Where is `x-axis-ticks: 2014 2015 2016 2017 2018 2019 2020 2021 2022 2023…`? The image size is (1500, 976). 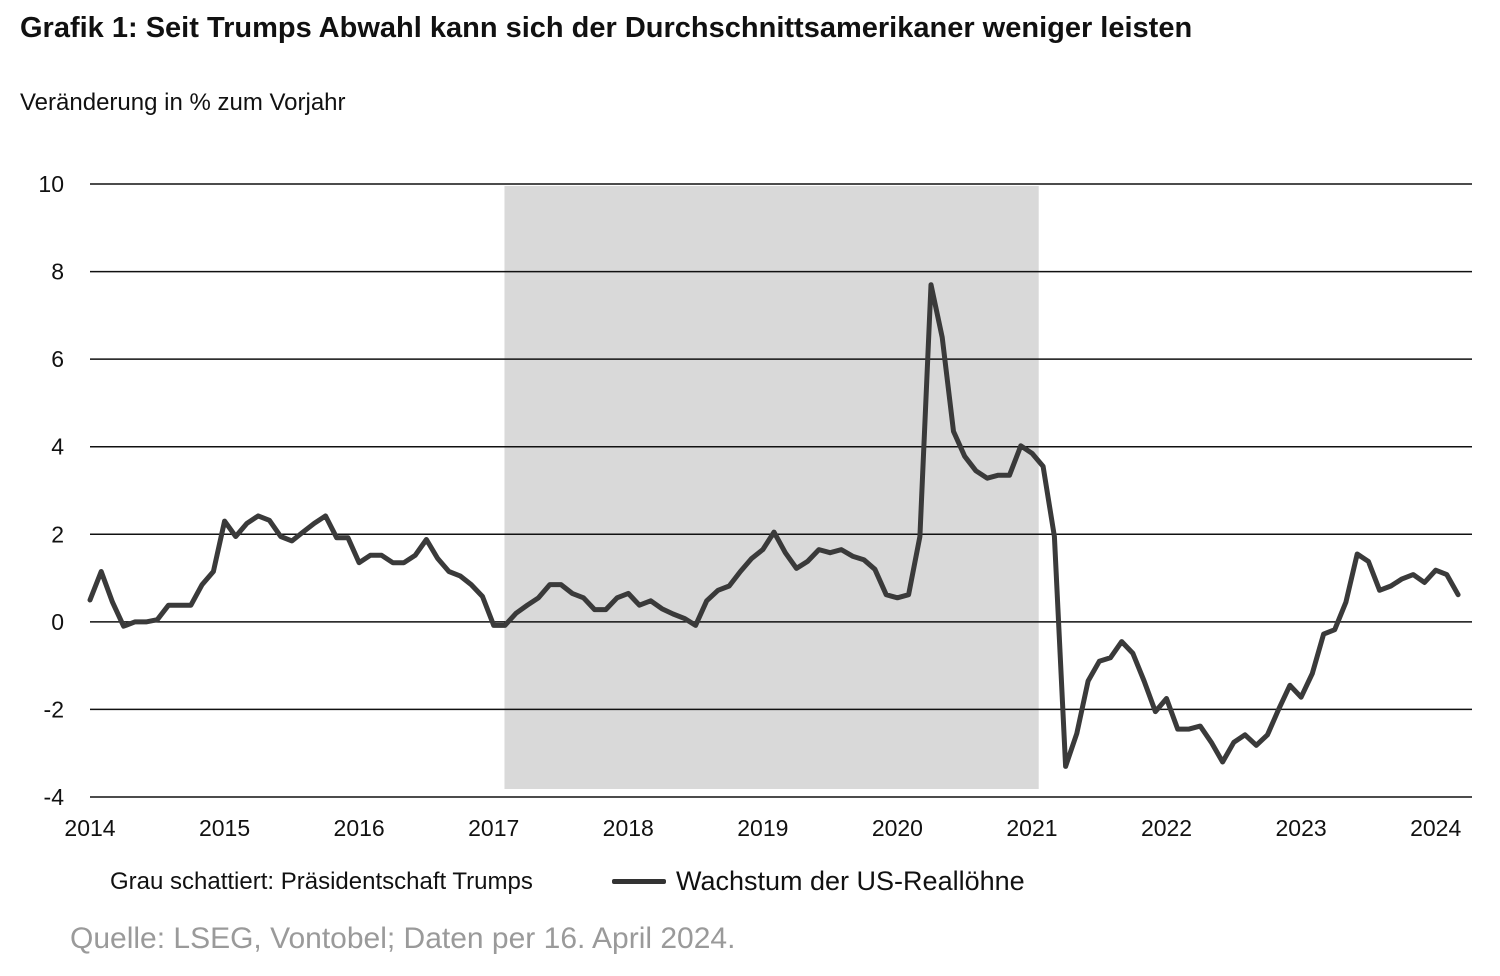
x-axis-ticks: 2014 2015 2016 2017 2018 2019 2020 2021 2022 2023… is located at coordinates (762, 828).